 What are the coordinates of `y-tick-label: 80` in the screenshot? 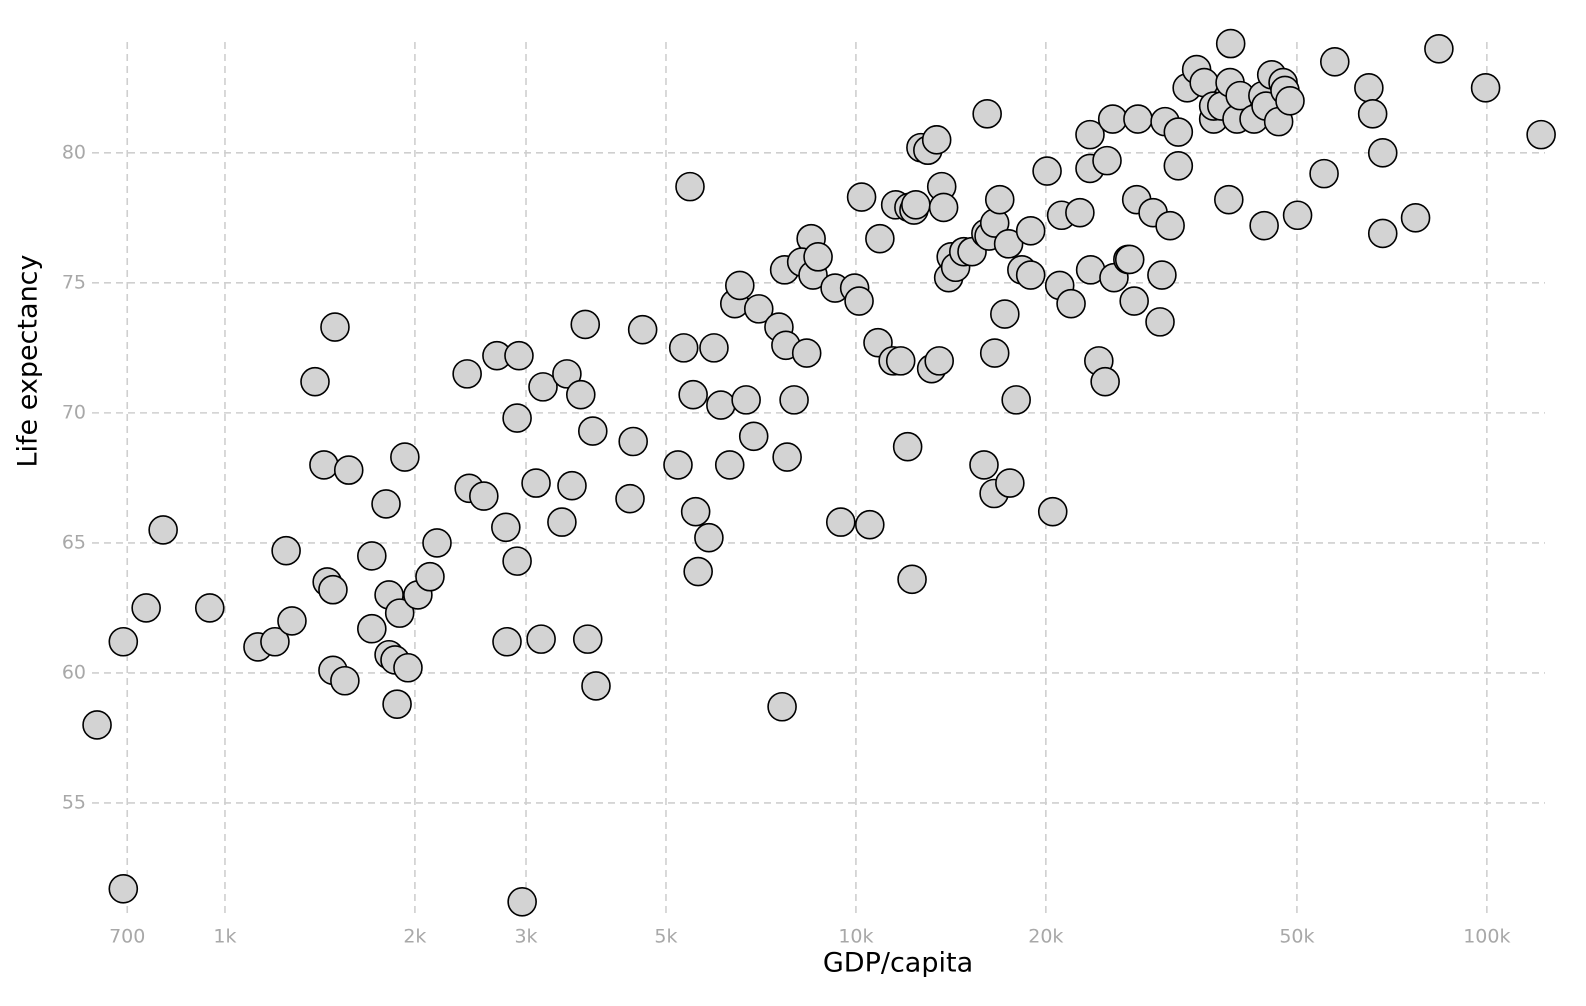 It's located at (74, 152).